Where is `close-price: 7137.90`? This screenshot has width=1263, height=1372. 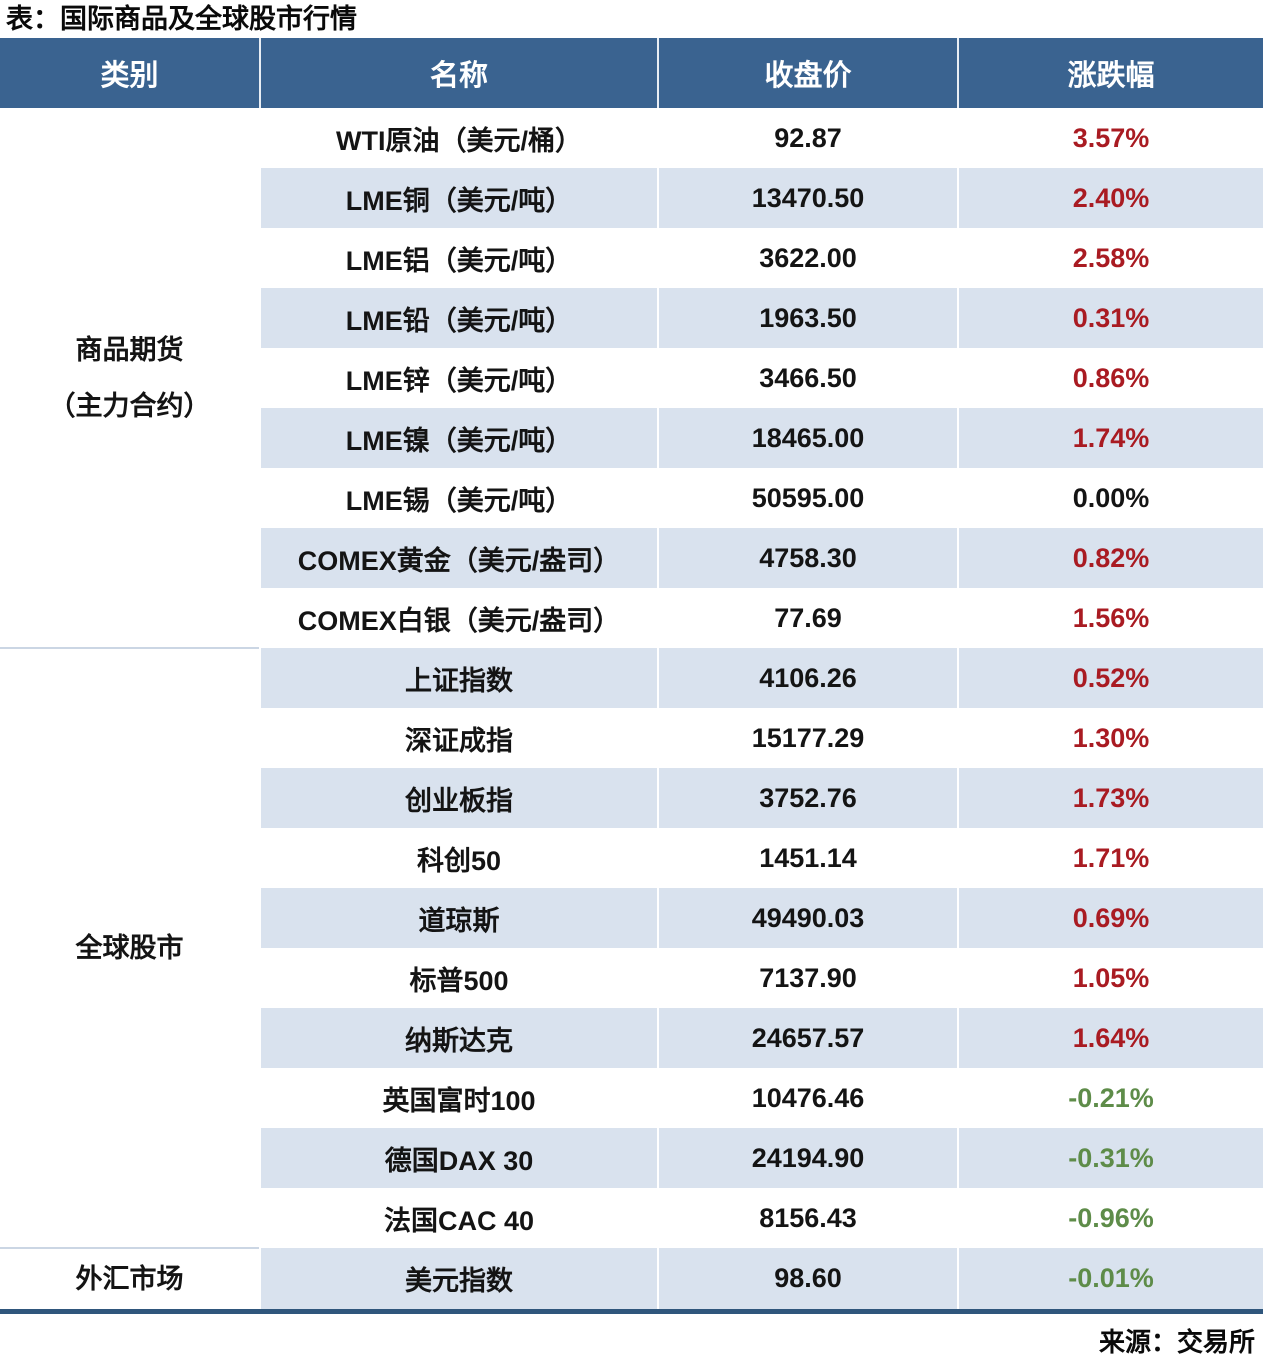 close-price: 7137.90 is located at coordinates (807, 978).